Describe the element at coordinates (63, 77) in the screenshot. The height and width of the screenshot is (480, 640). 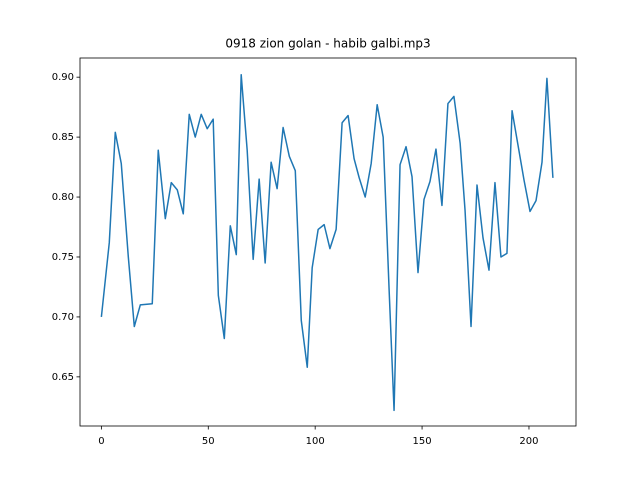
I see `y-tick-label: 0.90` at that location.